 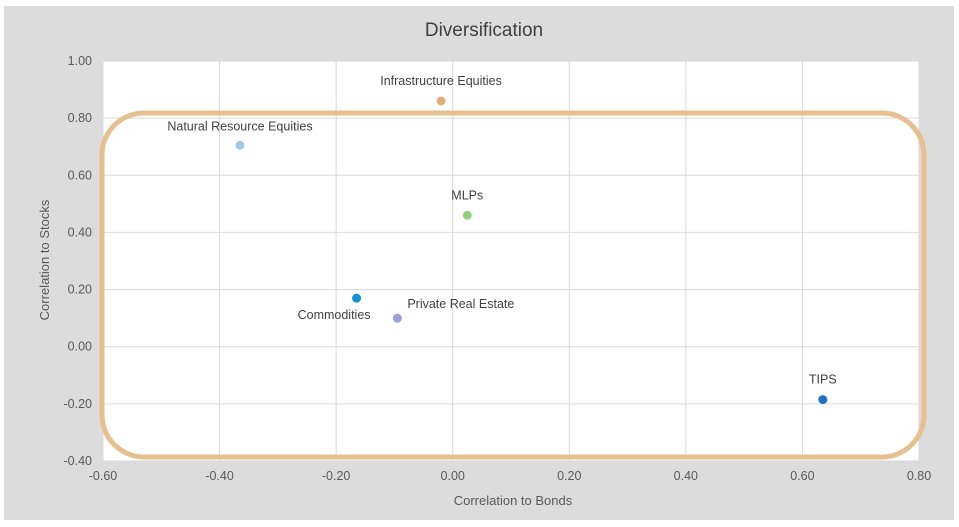 What do you see at coordinates (802, 476) in the screenshot?
I see `x-tick-label: 0.60` at bounding box center [802, 476].